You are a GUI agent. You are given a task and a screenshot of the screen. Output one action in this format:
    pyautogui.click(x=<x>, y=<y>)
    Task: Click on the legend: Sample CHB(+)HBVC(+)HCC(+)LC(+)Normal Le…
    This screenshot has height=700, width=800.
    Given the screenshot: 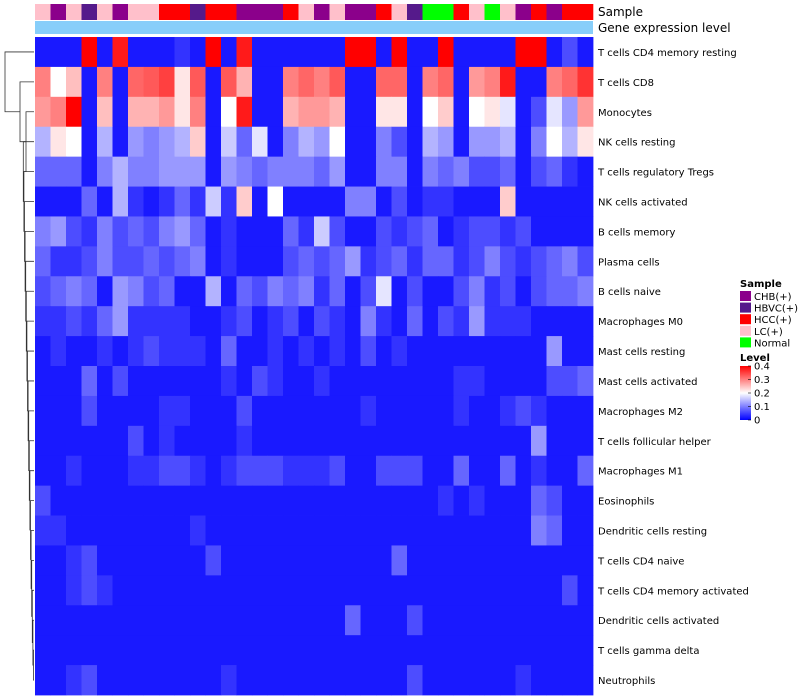 What is the action you would take?
    pyautogui.click(x=769, y=353)
    